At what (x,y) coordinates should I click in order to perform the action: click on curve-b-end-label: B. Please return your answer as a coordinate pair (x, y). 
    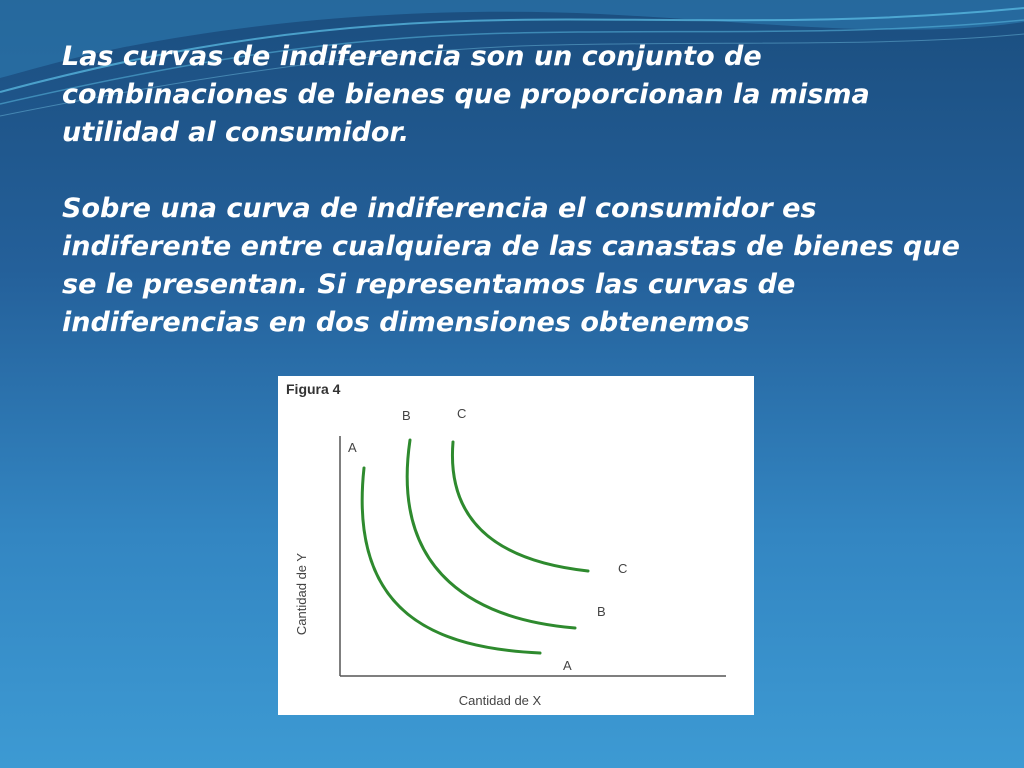
    Looking at the image, I should click on (601, 611).